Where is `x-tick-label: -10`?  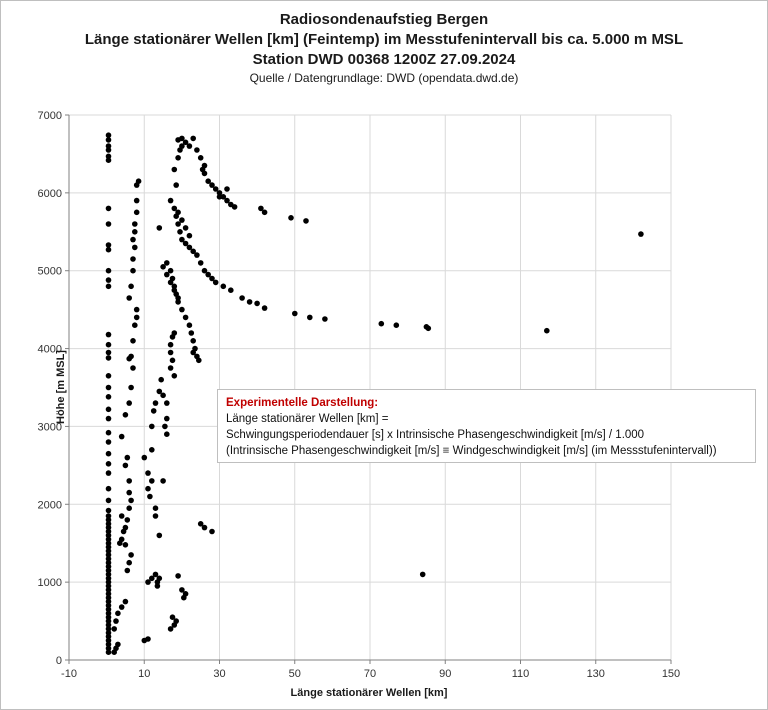
x-tick-label: -10 is located at coordinates (69, 674).